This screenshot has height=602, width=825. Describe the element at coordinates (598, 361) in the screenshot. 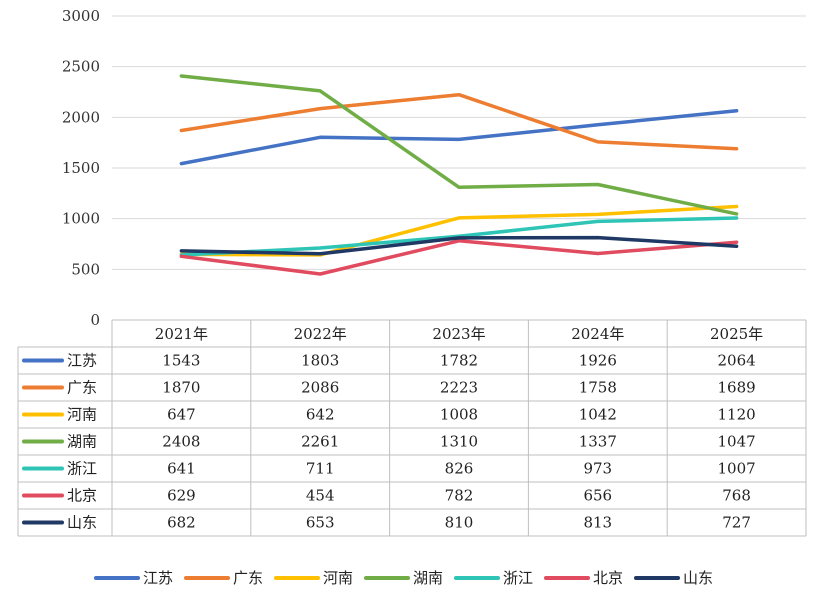

I see `data-label: 1926` at that location.